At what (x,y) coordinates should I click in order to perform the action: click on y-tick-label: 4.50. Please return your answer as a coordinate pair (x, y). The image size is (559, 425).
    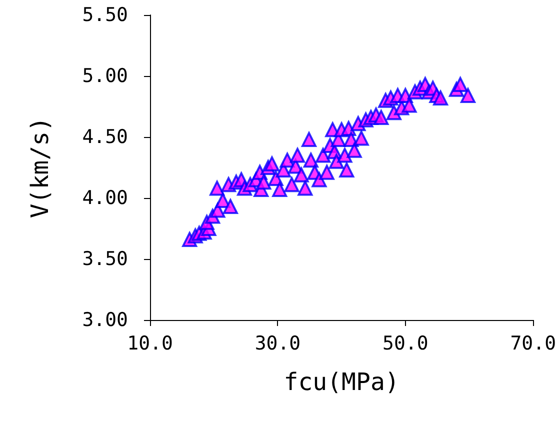
    Looking at the image, I should click on (105, 137).